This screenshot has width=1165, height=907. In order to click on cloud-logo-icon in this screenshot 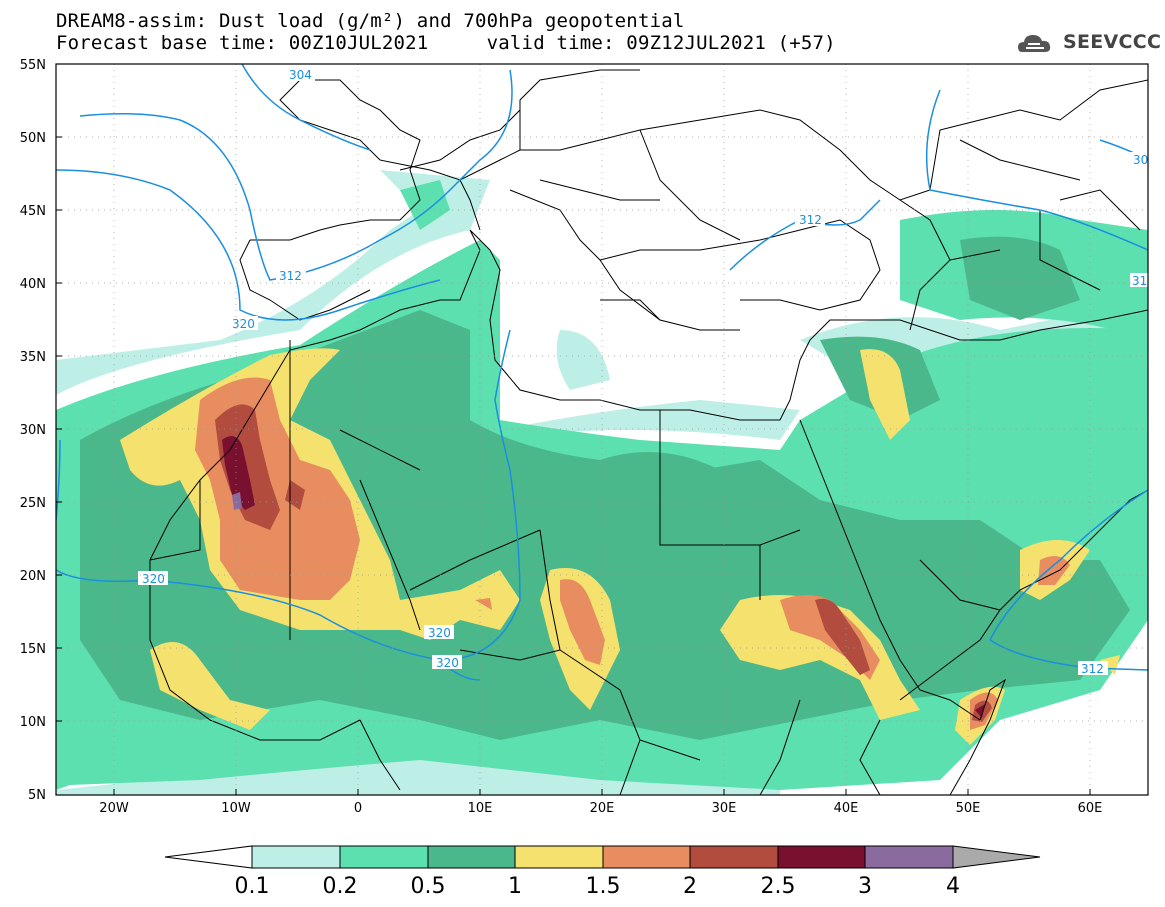, I will do `click(1034, 43)`.